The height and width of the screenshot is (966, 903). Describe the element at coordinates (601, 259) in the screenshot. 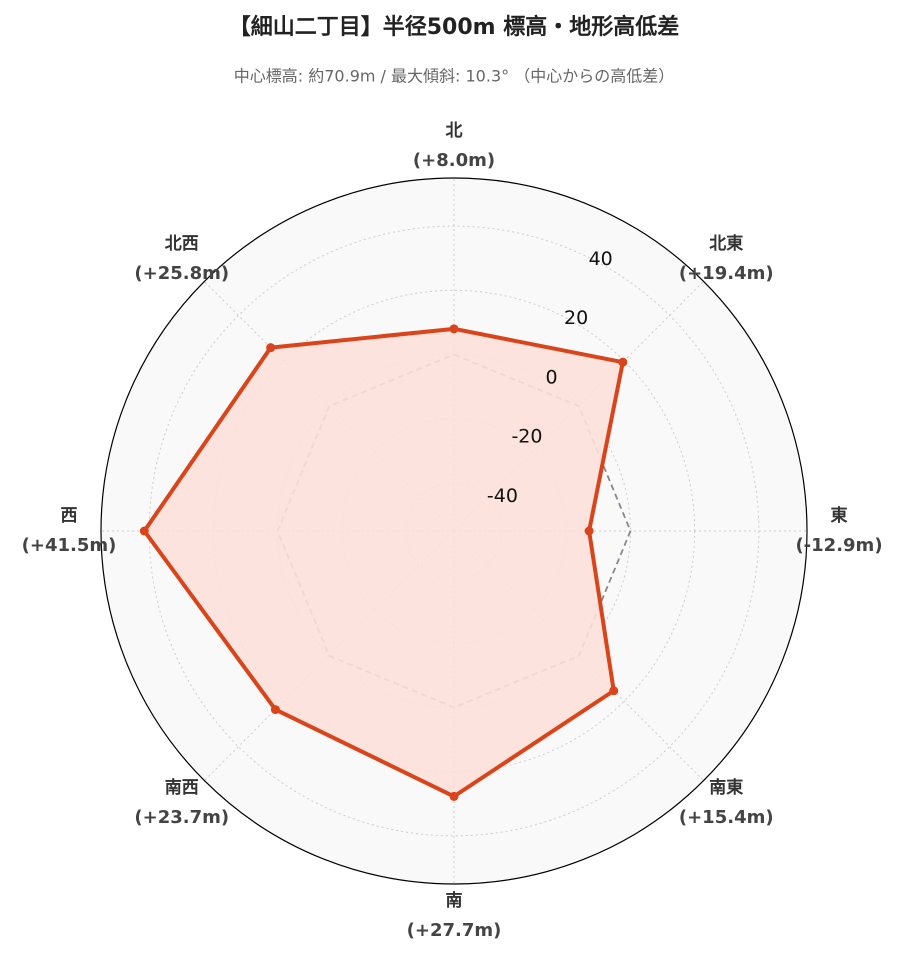

I see `r-tick-label: 40` at that location.